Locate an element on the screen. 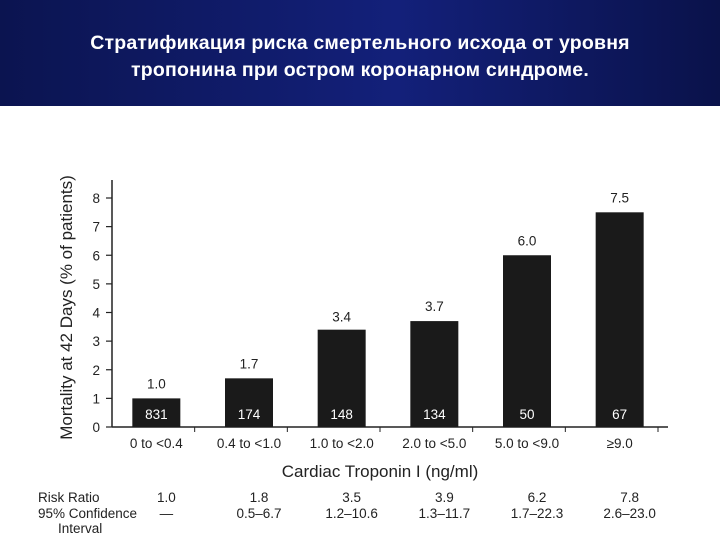 The width and height of the screenshot is (720, 540). ci-label: 95% Confidence is located at coordinates (88, 513).